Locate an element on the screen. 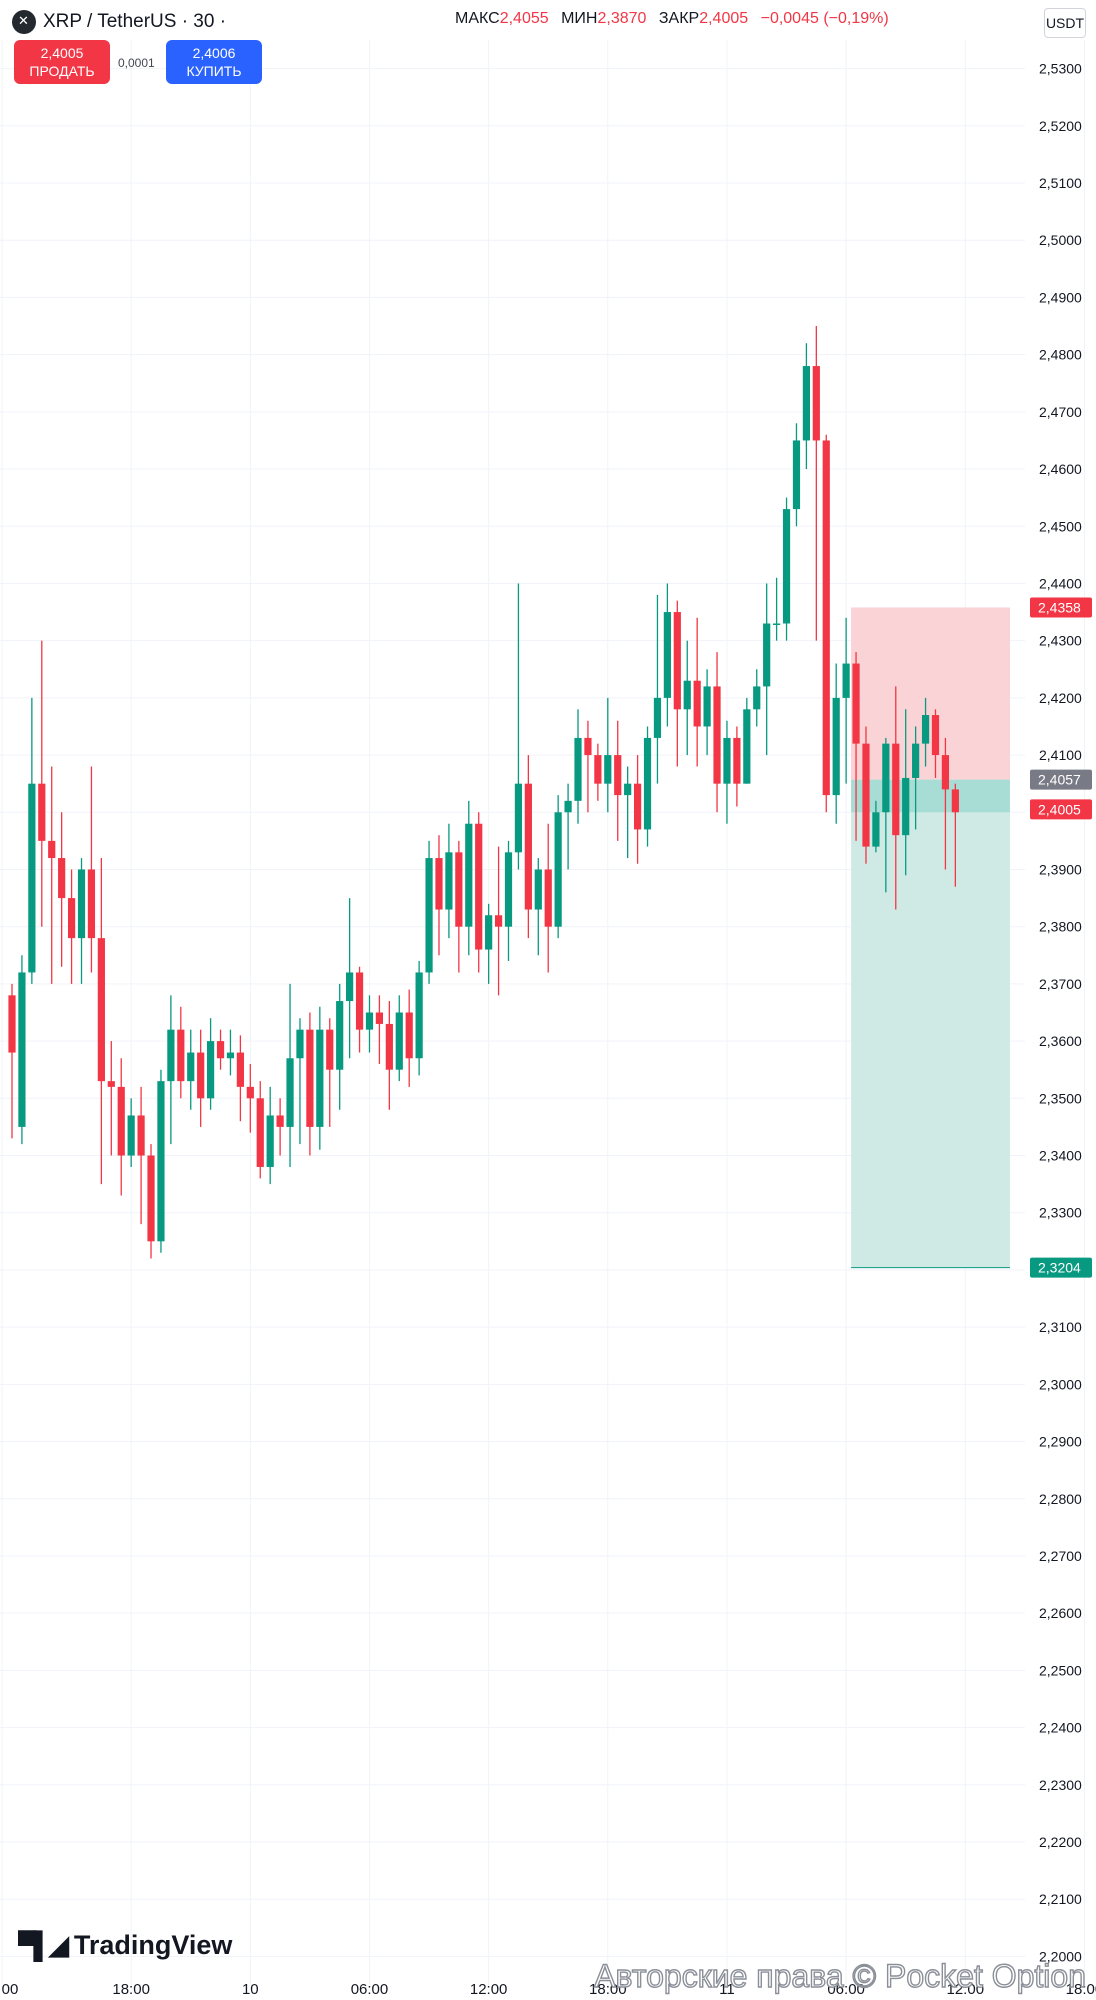  stop-loss-zone is located at coordinates (930, 693).